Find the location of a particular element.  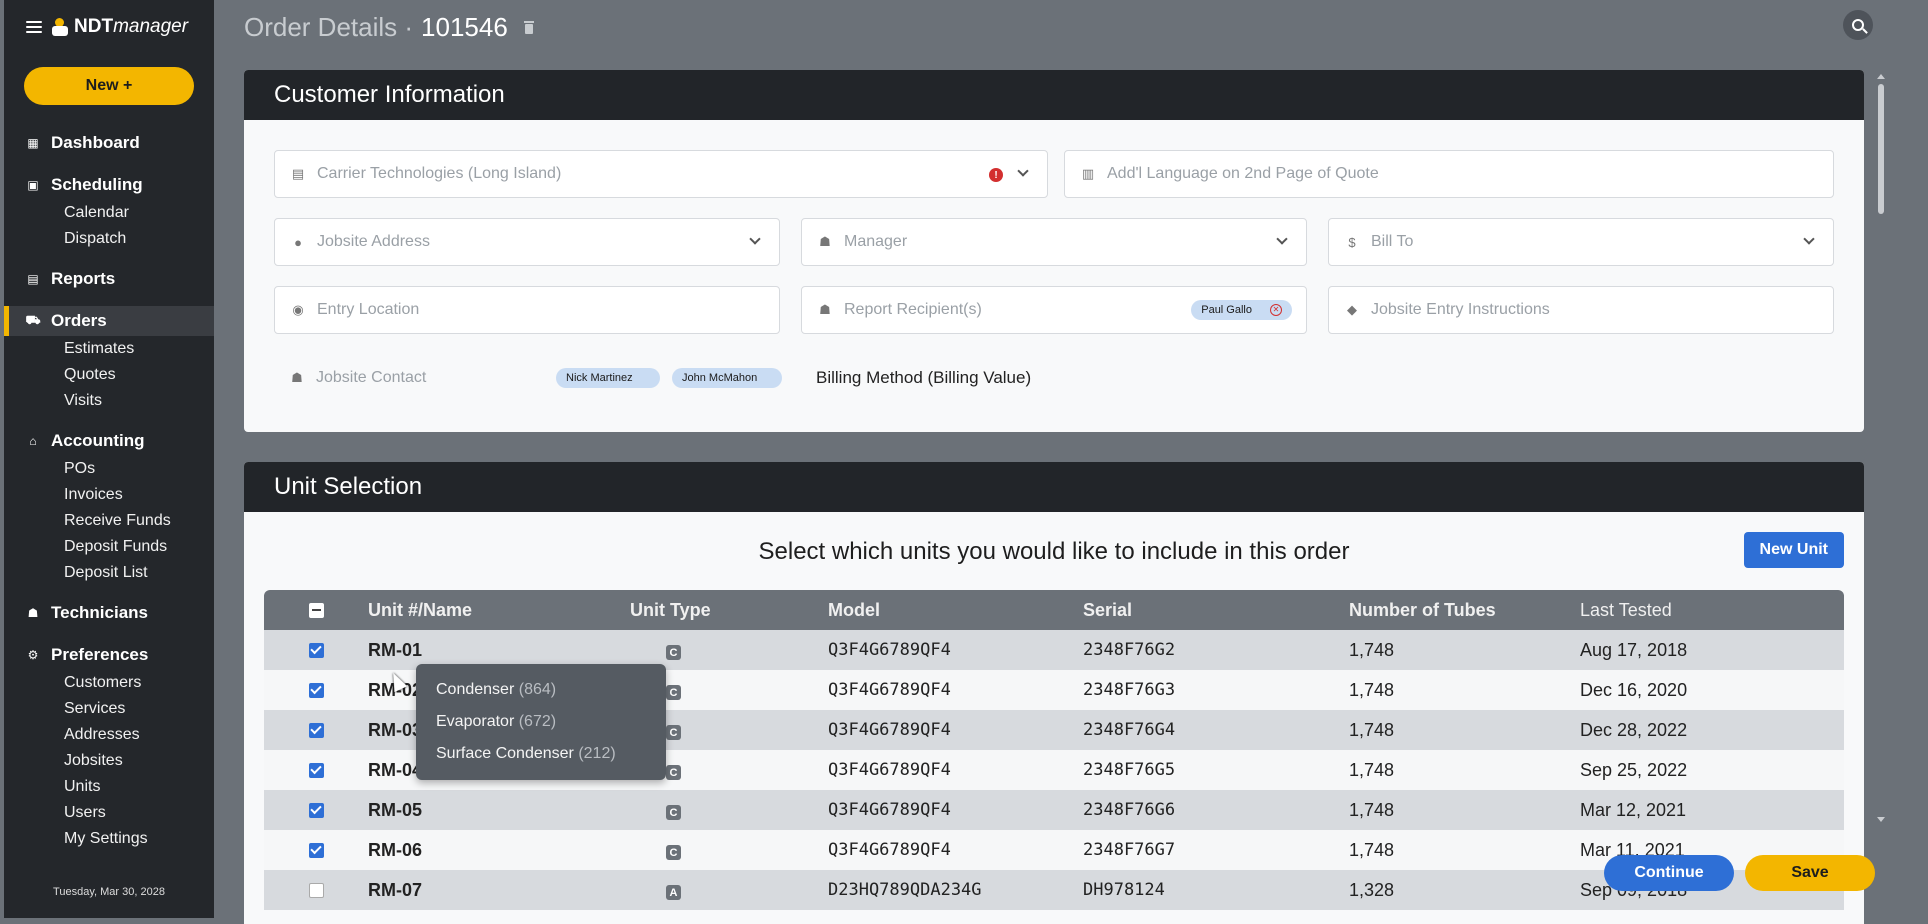

sidebar-item-reports: ▤ Reports is located at coordinates (109, 279).